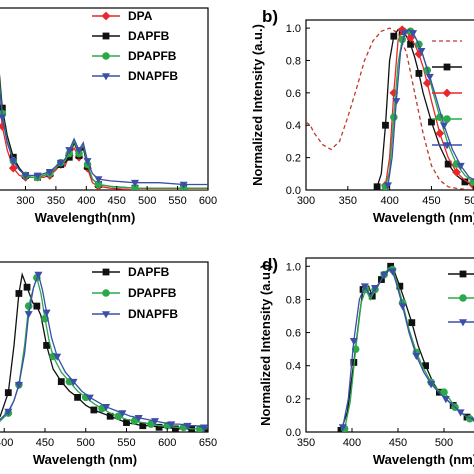  What do you see at coordinates (293, 300) in the screenshot?
I see `y-tick-label: 0.8` at bounding box center [293, 300].